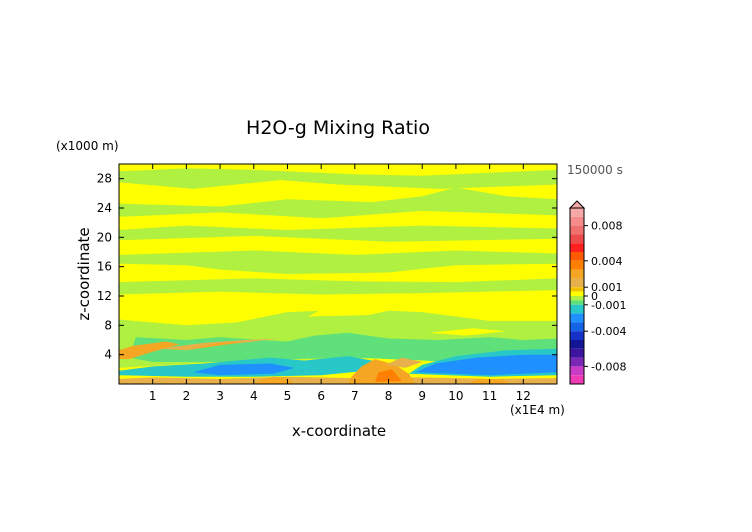 This screenshot has width=752, height=532. What do you see at coordinates (608, 305) in the screenshot?
I see `colorbar-label: -0.001` at bounding box center [608, 305].